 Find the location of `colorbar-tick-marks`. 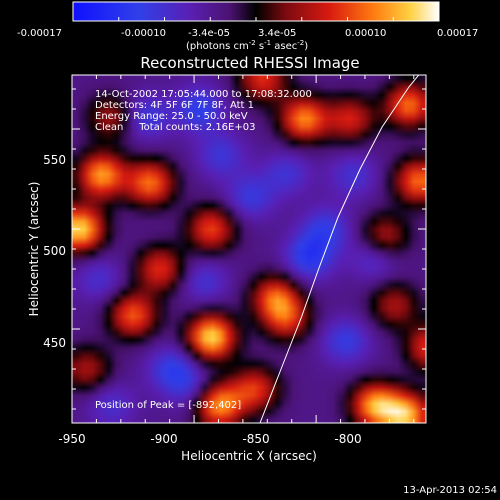

colorbar-tick-marks is located at coordinates (256, 19).